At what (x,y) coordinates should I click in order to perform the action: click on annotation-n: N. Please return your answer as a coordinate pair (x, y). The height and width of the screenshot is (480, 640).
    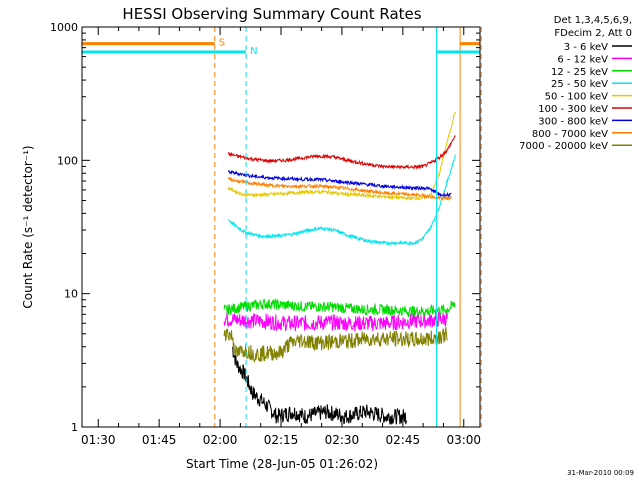
    Looking at the image, I should click on (253, 51).